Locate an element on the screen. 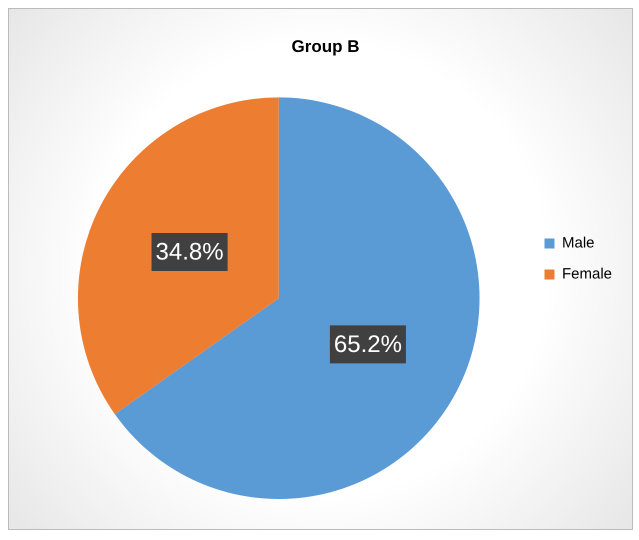 The width and height of the screenshot is (639, 540). chart-title: Group B is located at coordinates (326, 46).